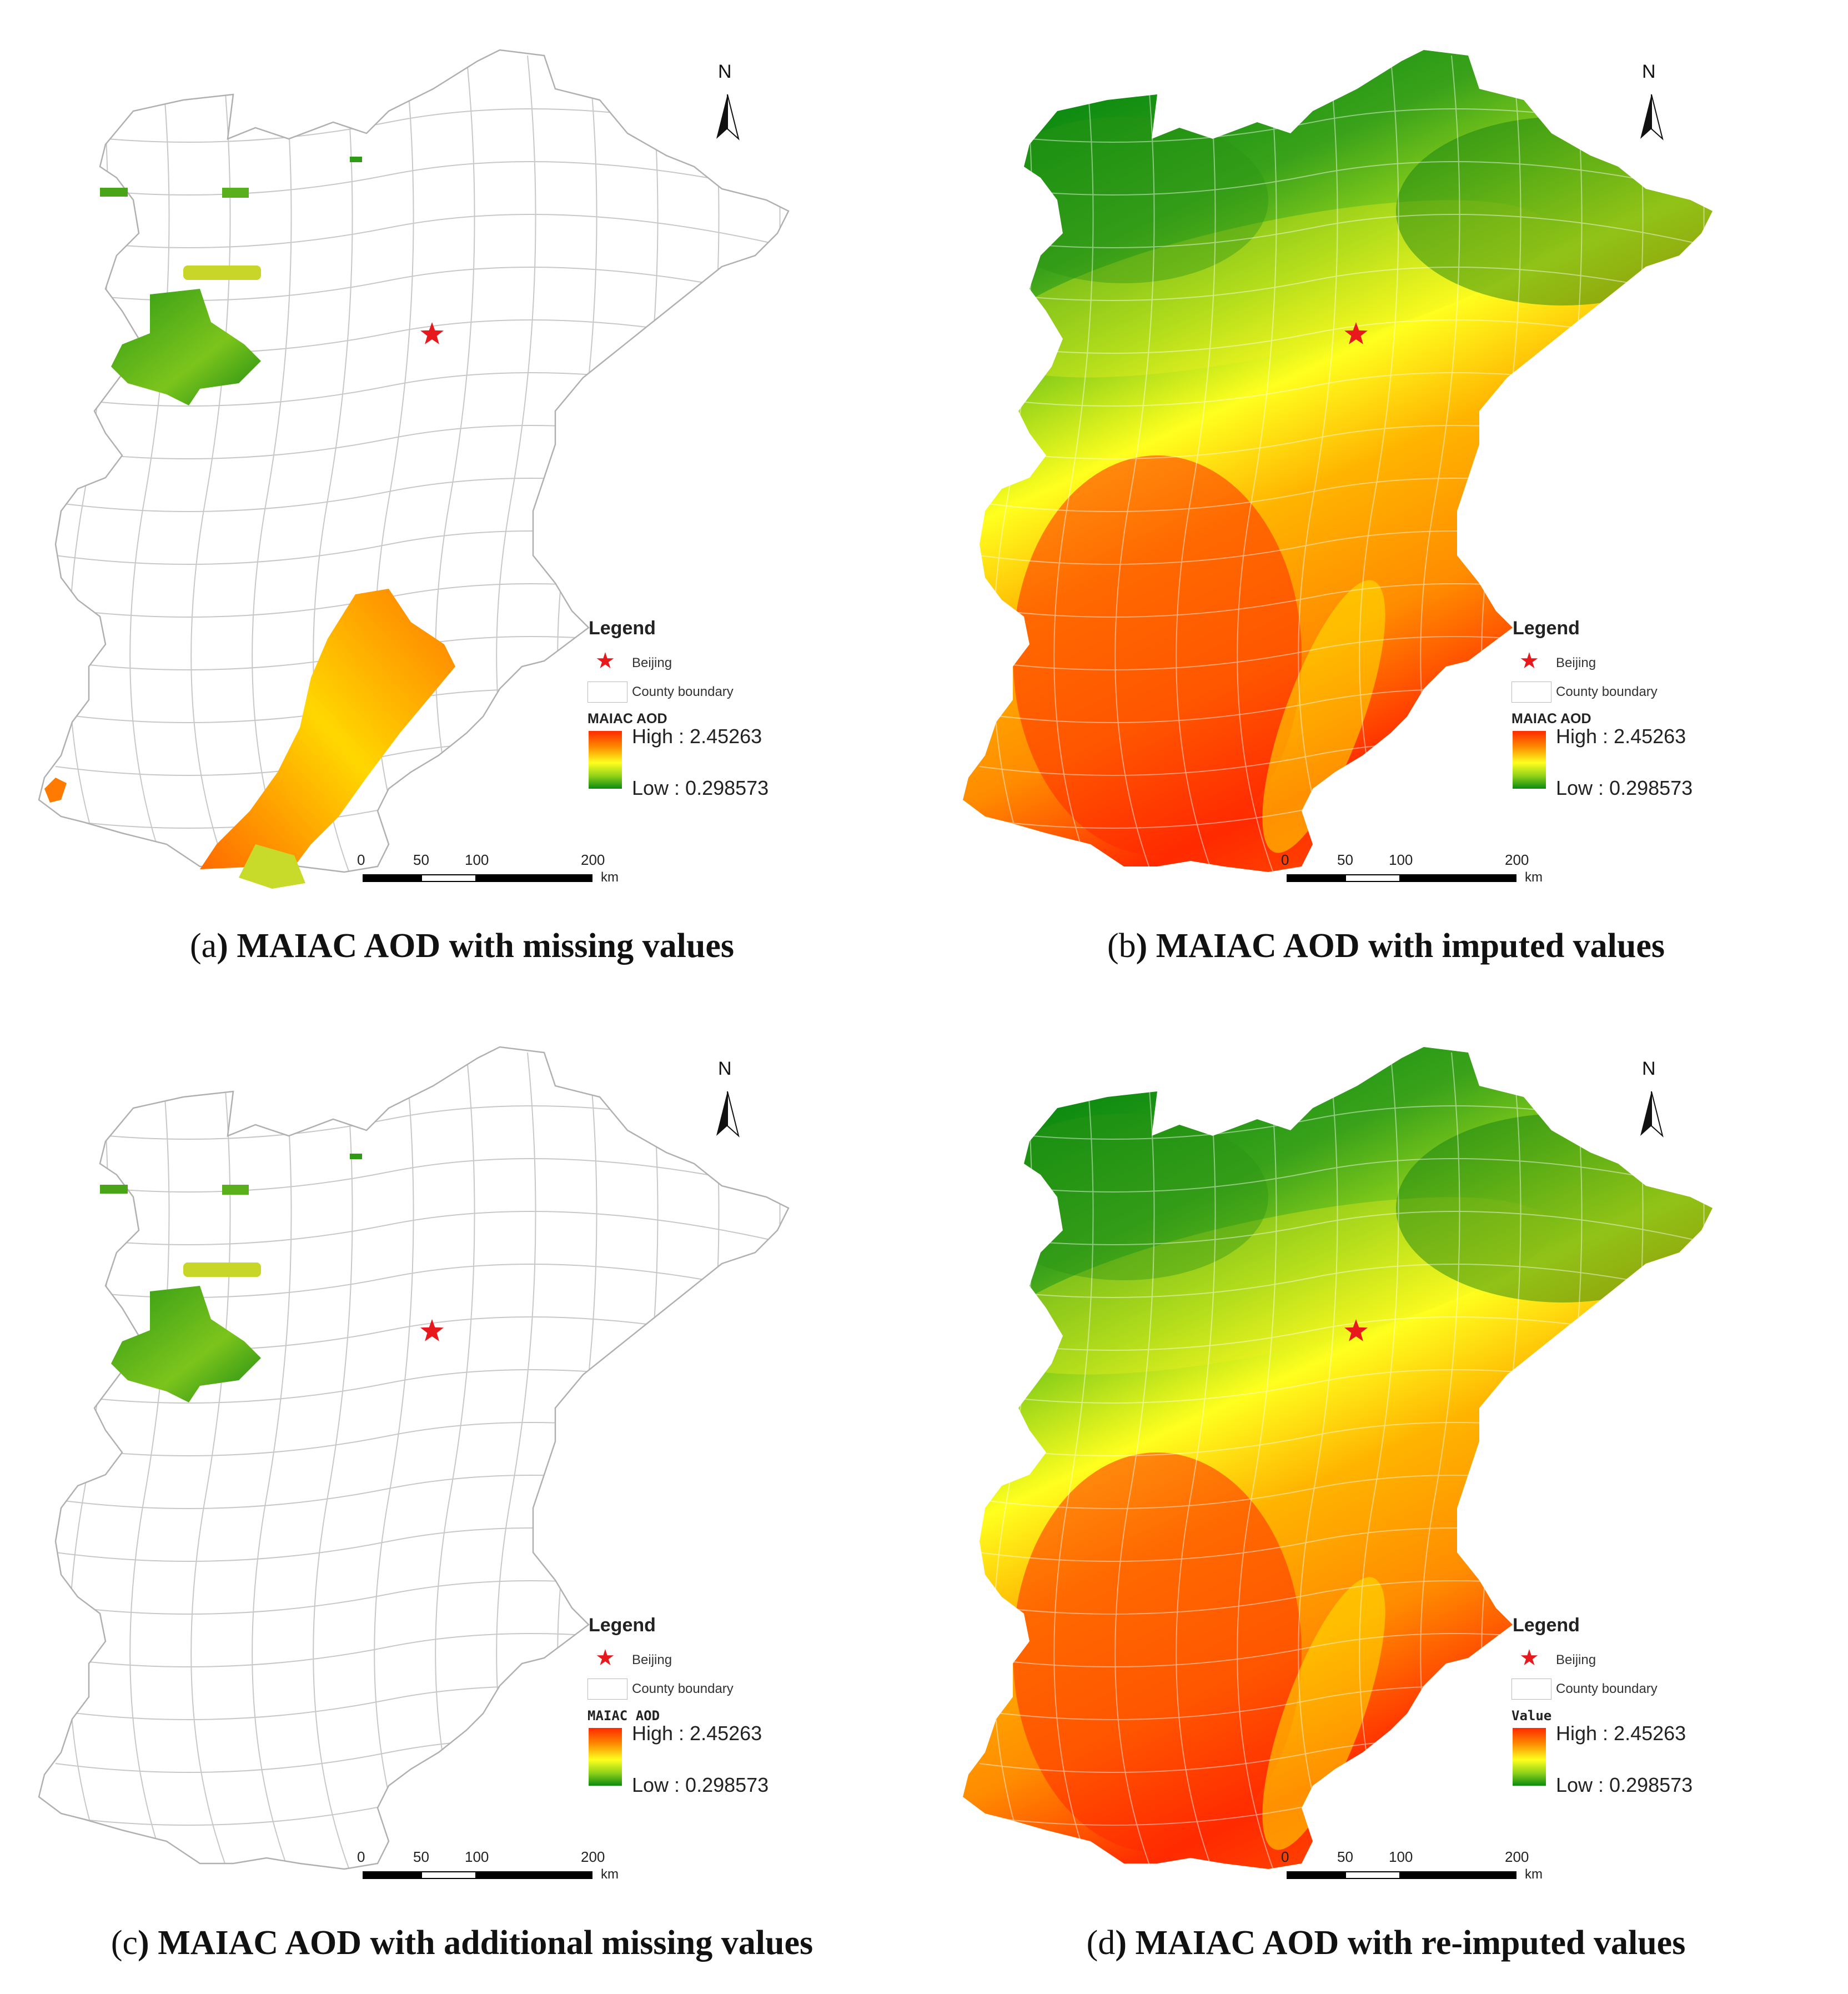  I want to click on legend-ramp-title: Value, so click(1531, 1716).